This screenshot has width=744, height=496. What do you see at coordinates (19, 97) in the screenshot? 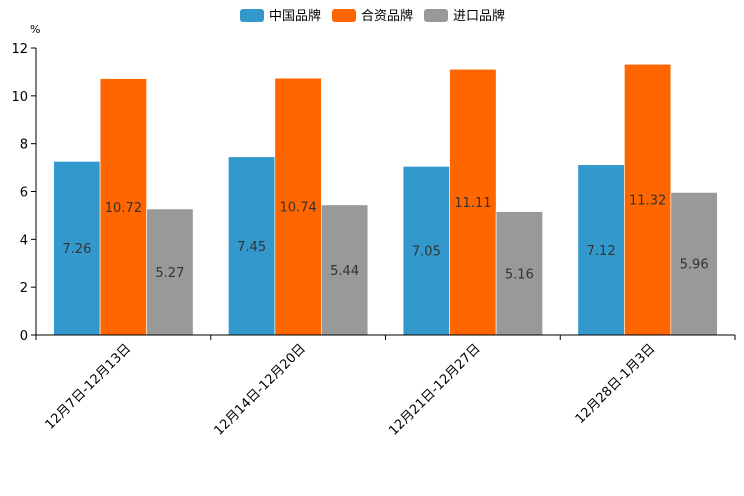
I see `y-tick-label: 10` at bounding box center [19, 97].